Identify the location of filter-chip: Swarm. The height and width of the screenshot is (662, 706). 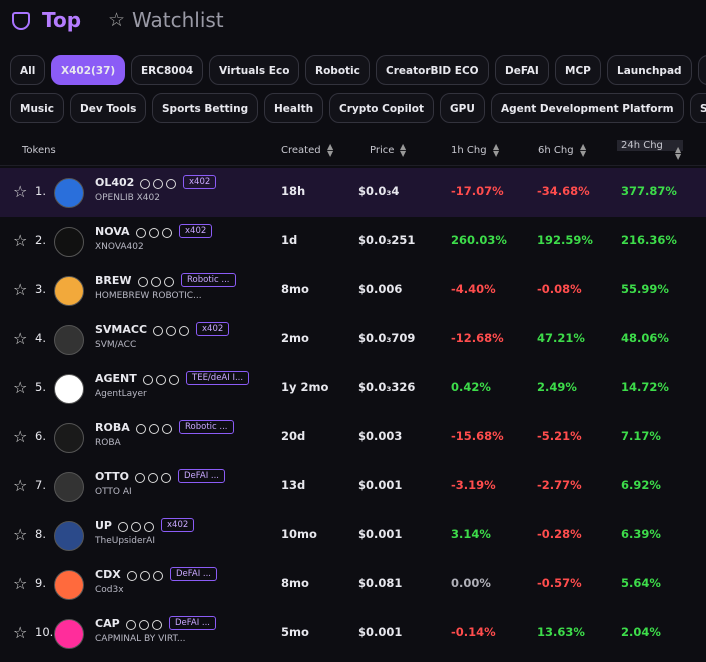
(698, 108).